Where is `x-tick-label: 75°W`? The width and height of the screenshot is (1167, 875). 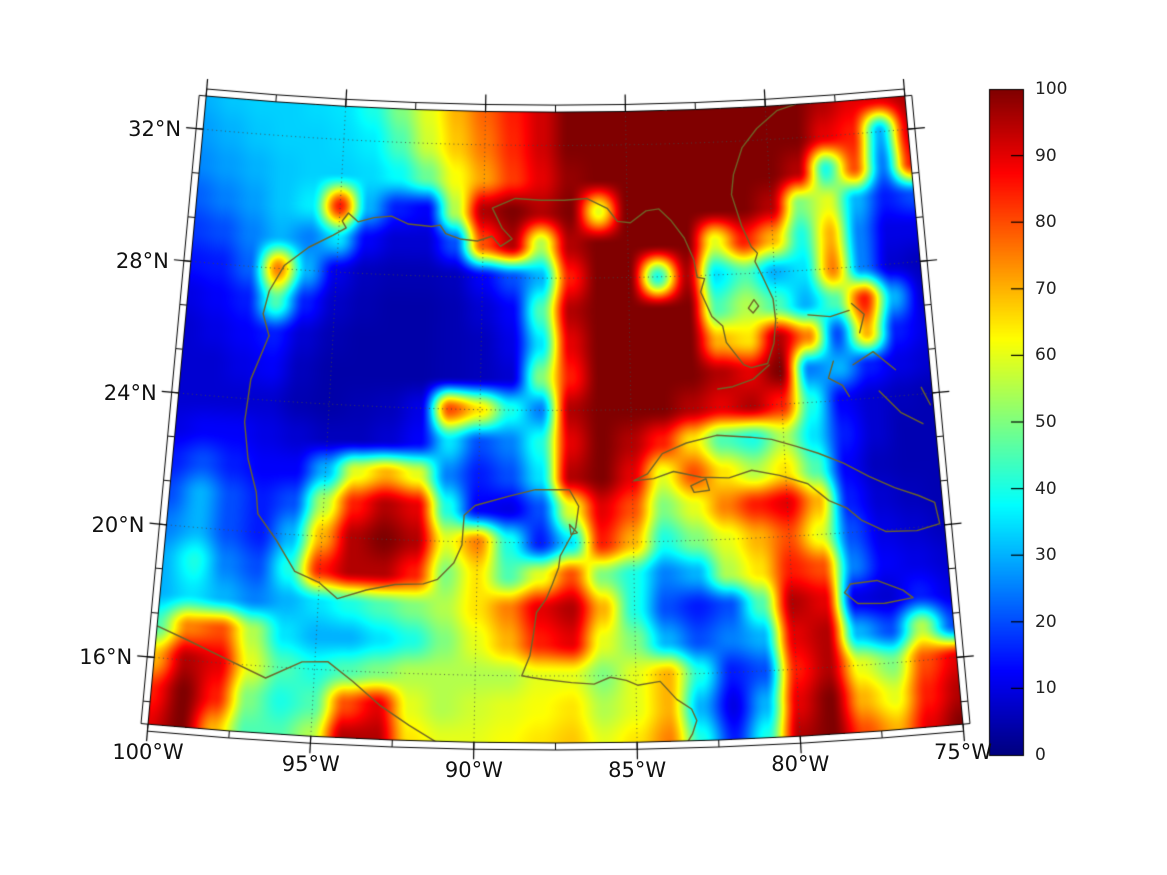 x-tick-label: 75°W is located at coordinates (963, 752).